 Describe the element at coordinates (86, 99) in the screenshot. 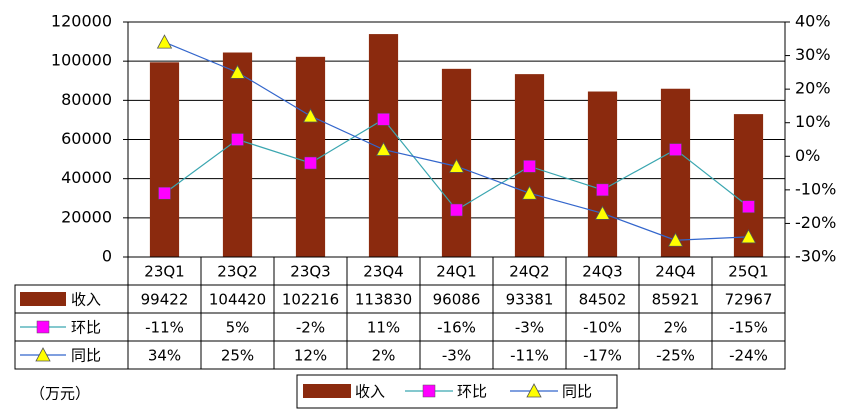

I see `y-tick-label: 80000` at that location.